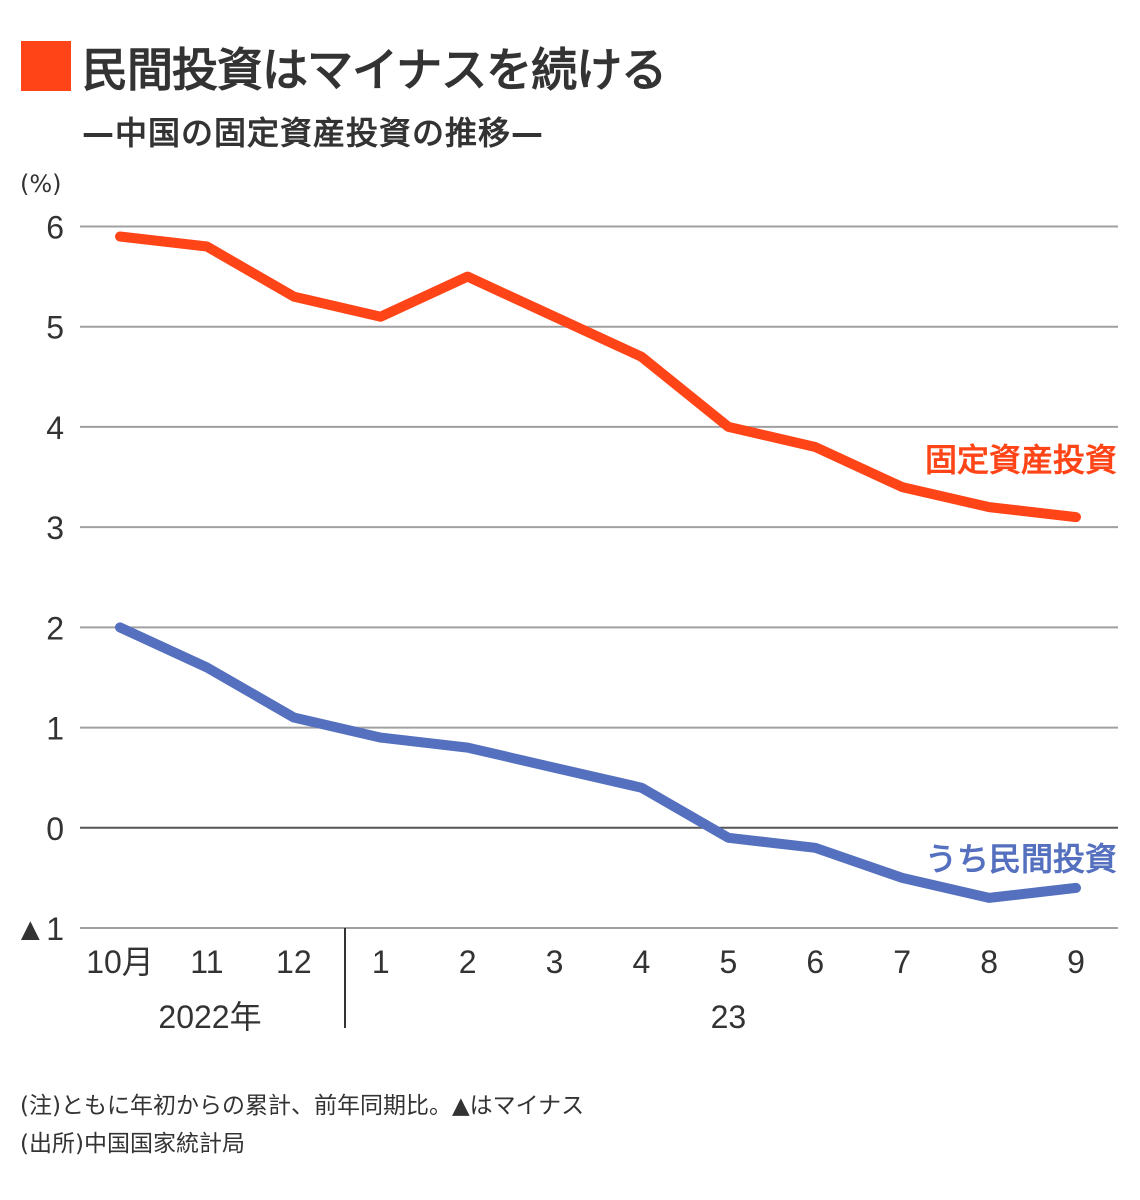  I want to click on x-tick-label: 7, so click(902, 962).